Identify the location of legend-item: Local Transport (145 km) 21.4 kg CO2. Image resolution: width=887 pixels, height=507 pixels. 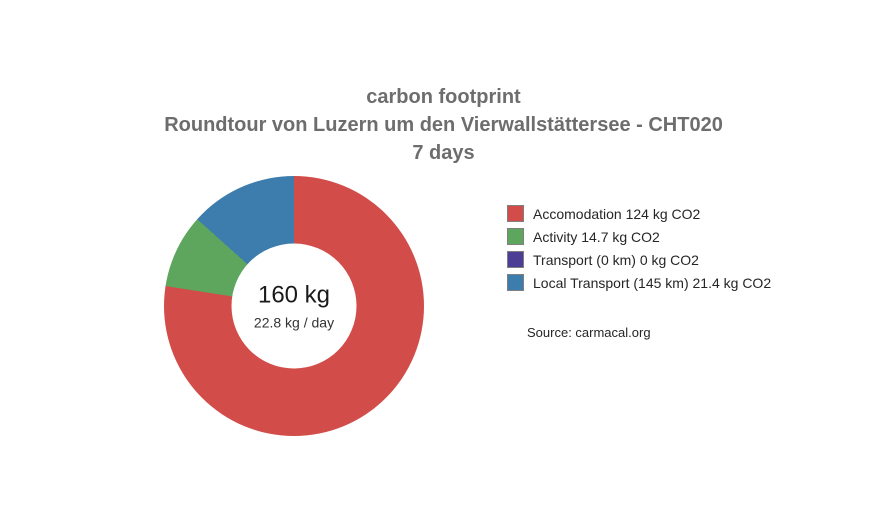
(639, 282).